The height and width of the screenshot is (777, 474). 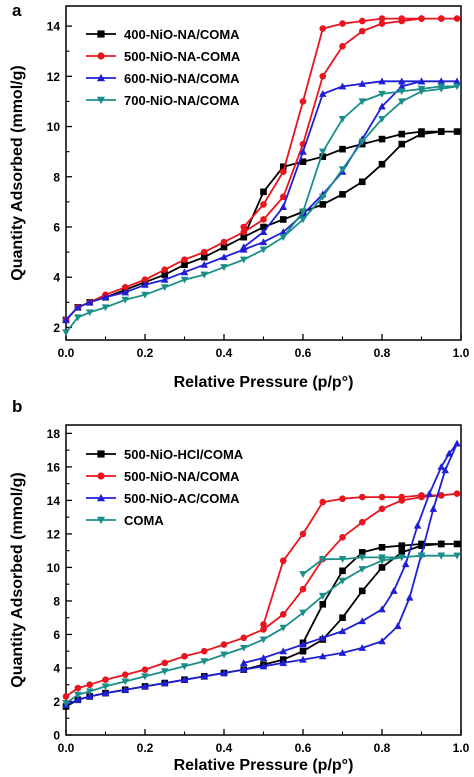 I want to click on y-tick-label: 6, so click(x=56, y=227).